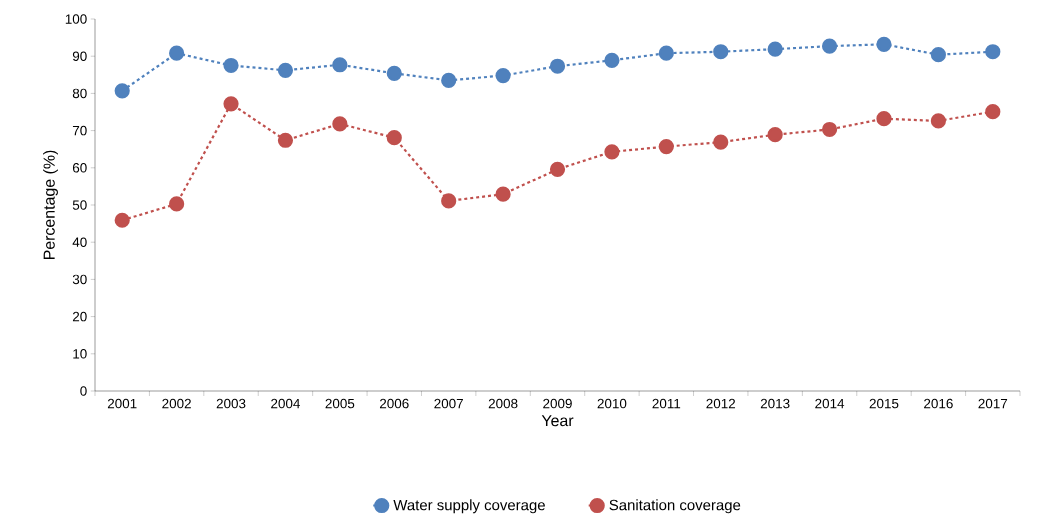 The height and width of the screenshot is (527, 1037). What do you see at coordinates (79, 168) in the screenshot?
I see `y-tick-label: 60` at bounding box center [79, 168].